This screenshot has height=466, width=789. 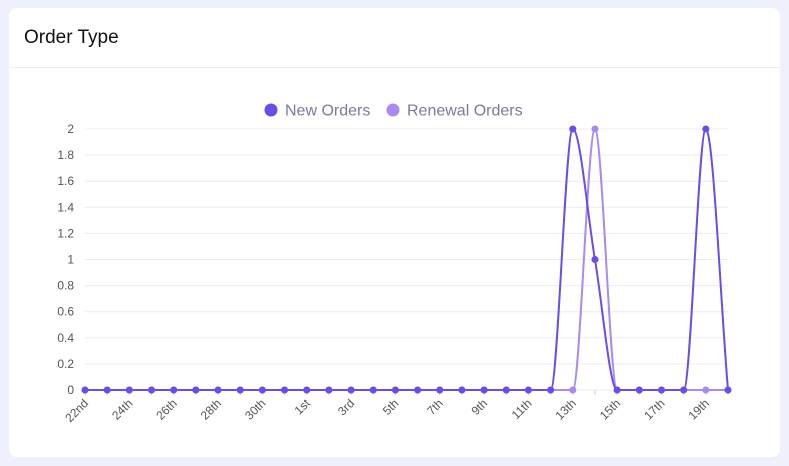 I want to click on x-tick-label: 17th, so click(x=654, y=409).